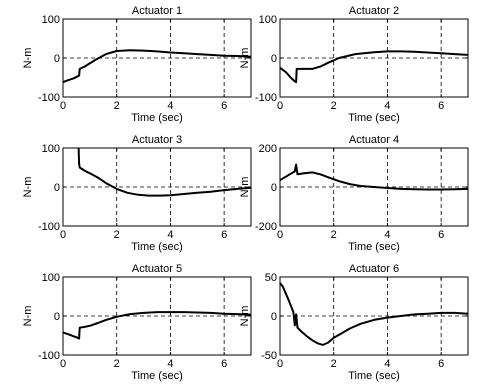  What do you see at coordinates (374, 140) in the screenshot?
I see `chart-title: Actuator 4` at bounding box center [374, 140].